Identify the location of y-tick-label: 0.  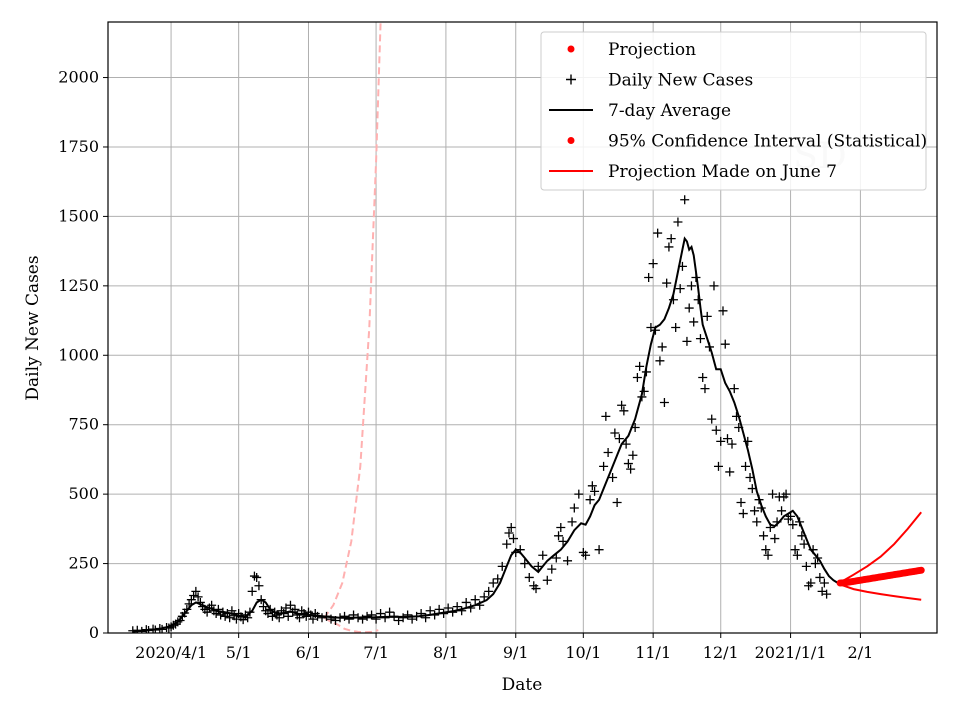
(94, 632).